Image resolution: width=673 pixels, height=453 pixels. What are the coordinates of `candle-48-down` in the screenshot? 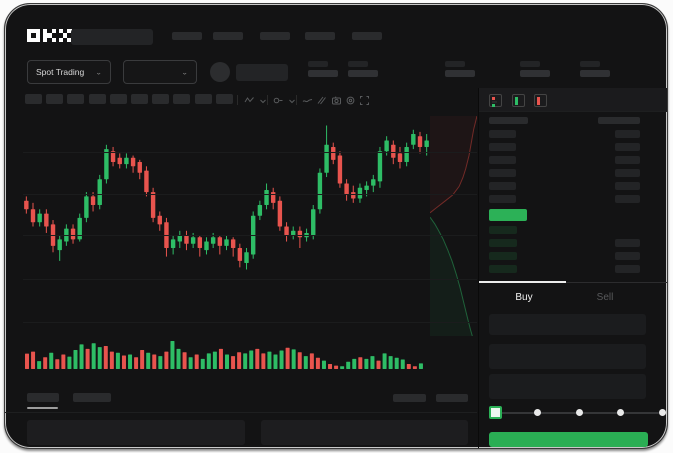 It's located at (340, 169).